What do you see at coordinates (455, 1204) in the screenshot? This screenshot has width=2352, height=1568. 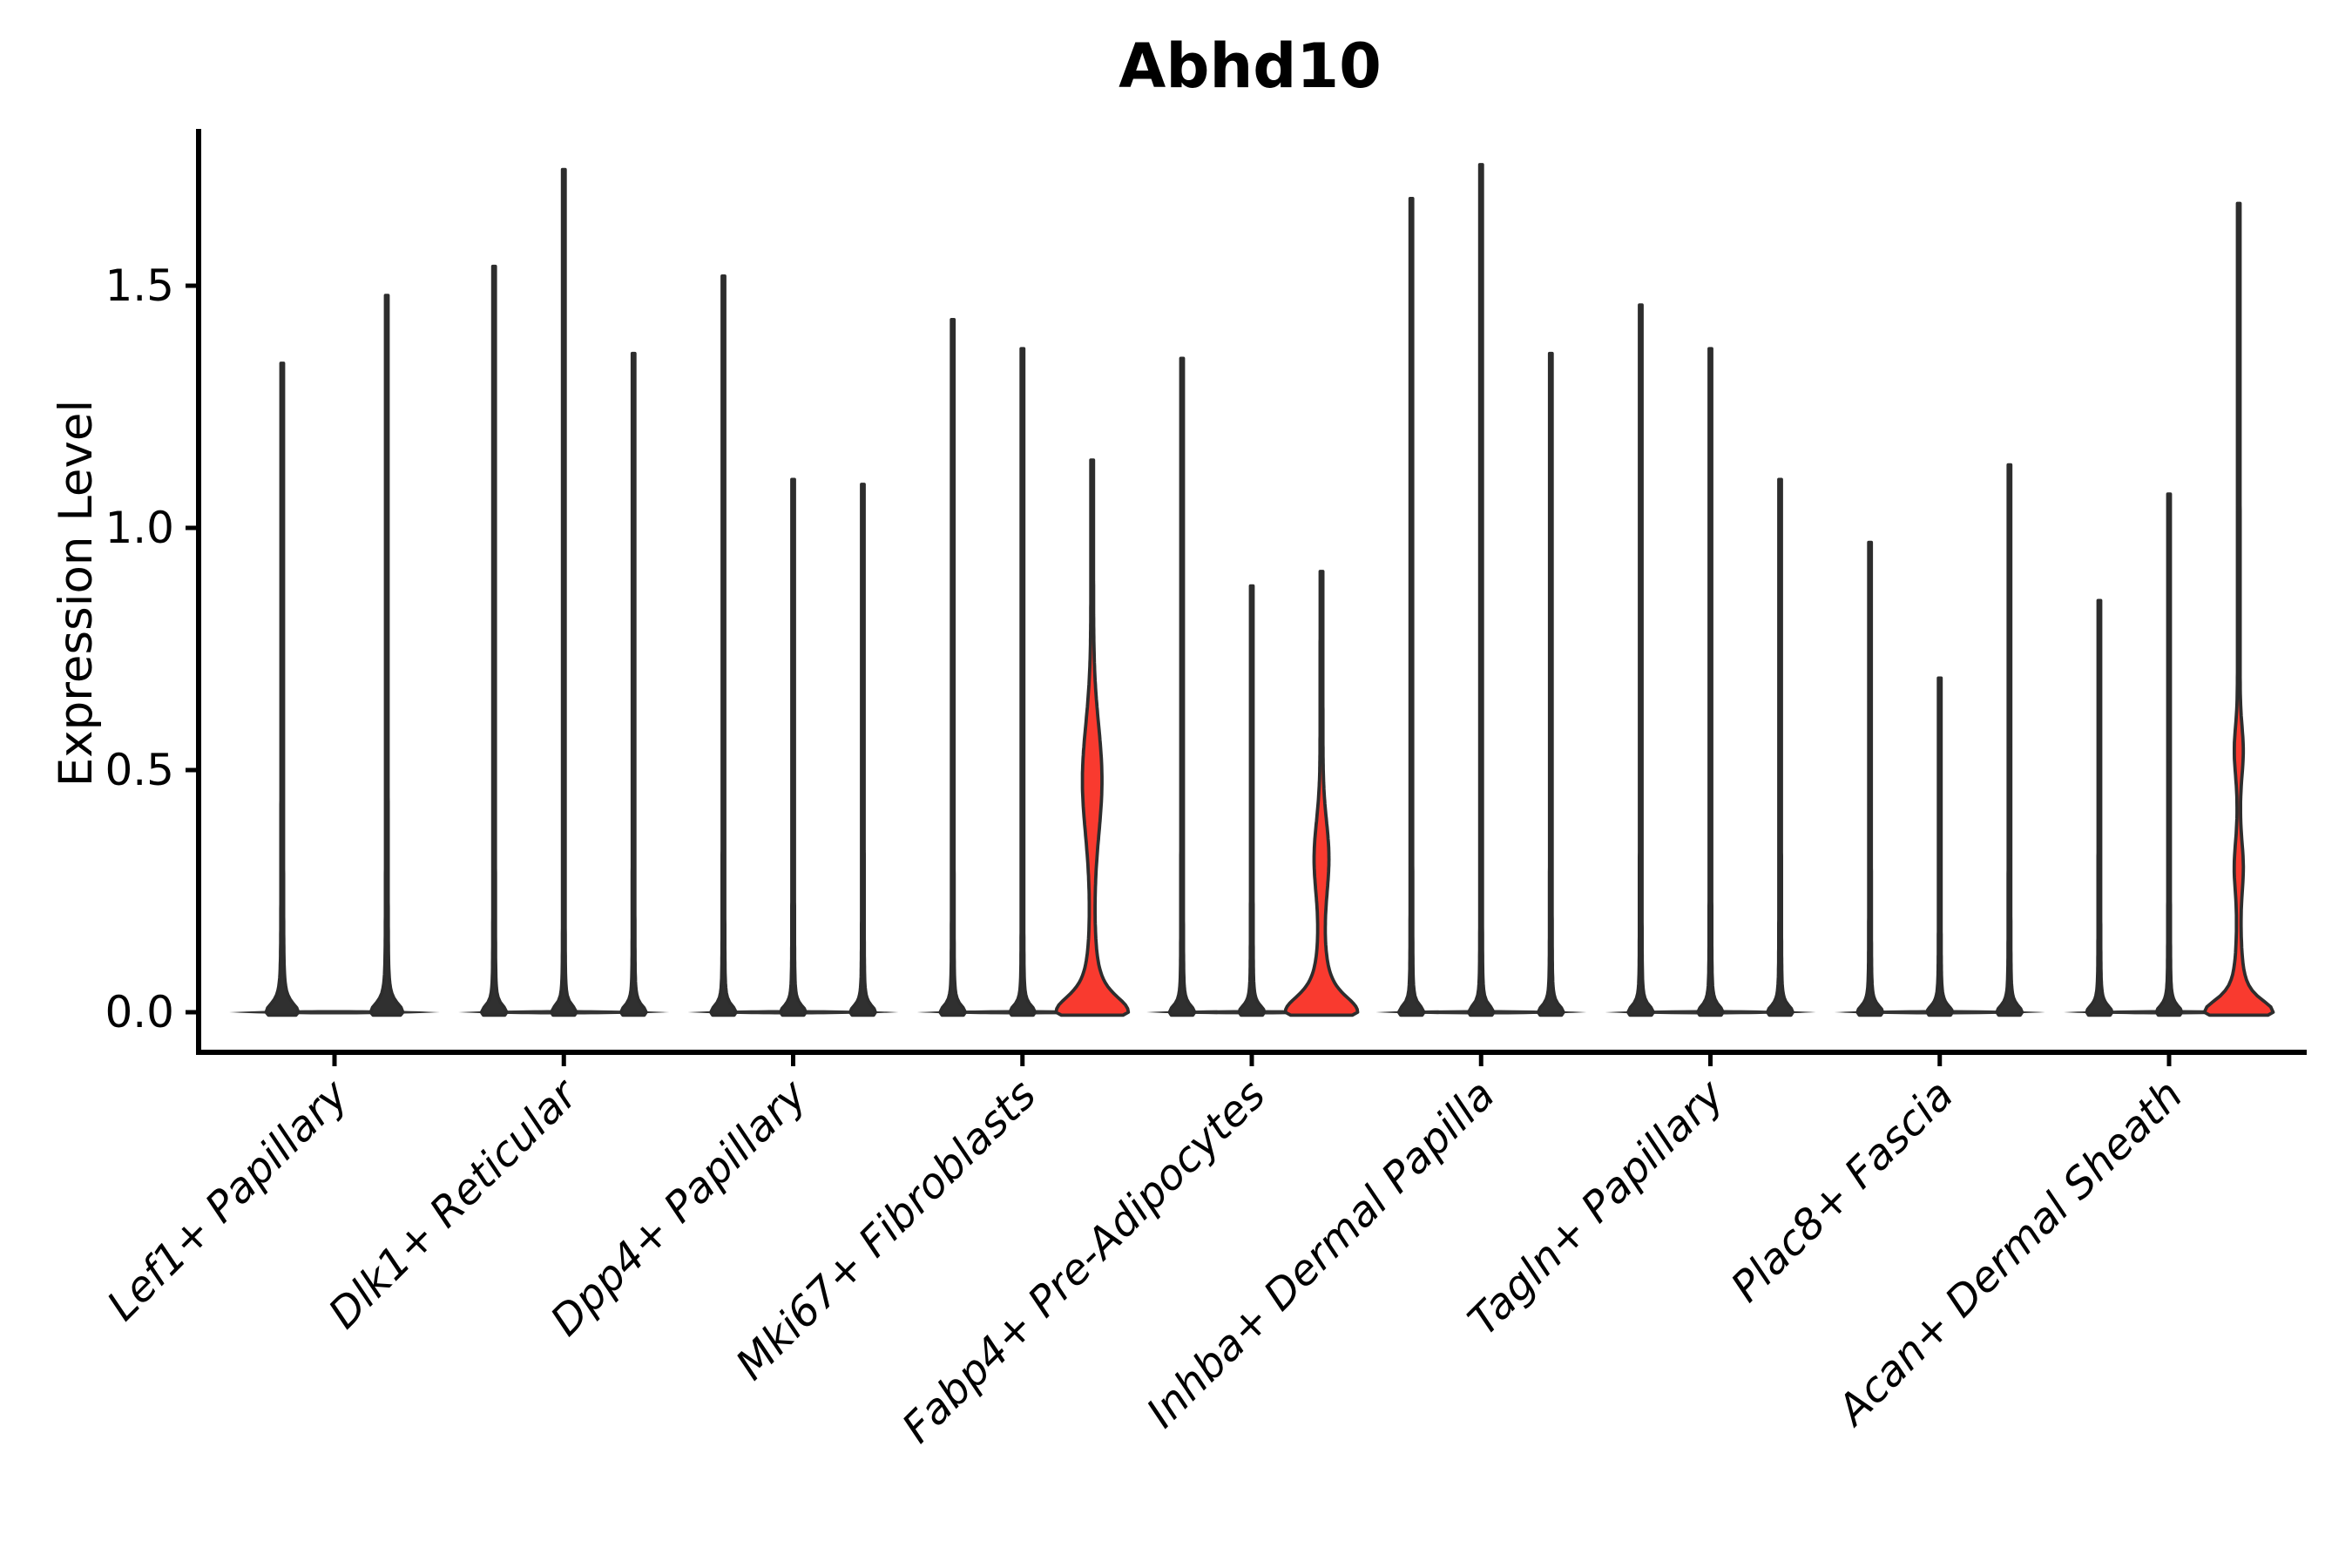 I see `x-tick-label: Dlk1+ Reticular` at bounding box center [455, 1204].